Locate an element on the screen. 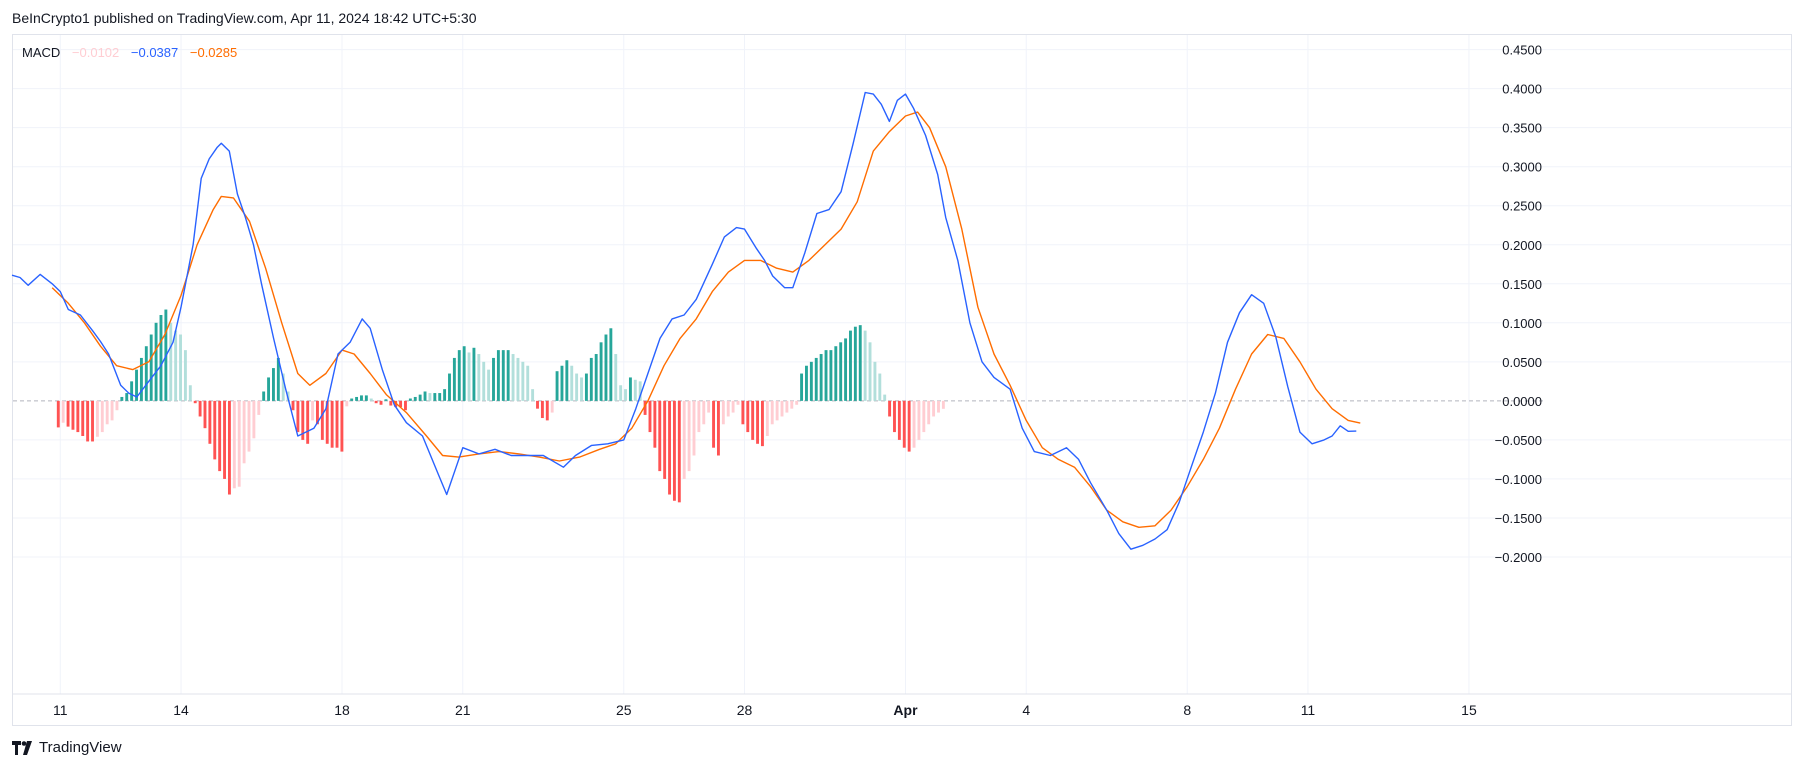 The height and width of the screenshot is (771, 1805). x-axis: 11 14 18 21 25 28 Apr 4 8 11 15 is located at coordinates (902, 705).